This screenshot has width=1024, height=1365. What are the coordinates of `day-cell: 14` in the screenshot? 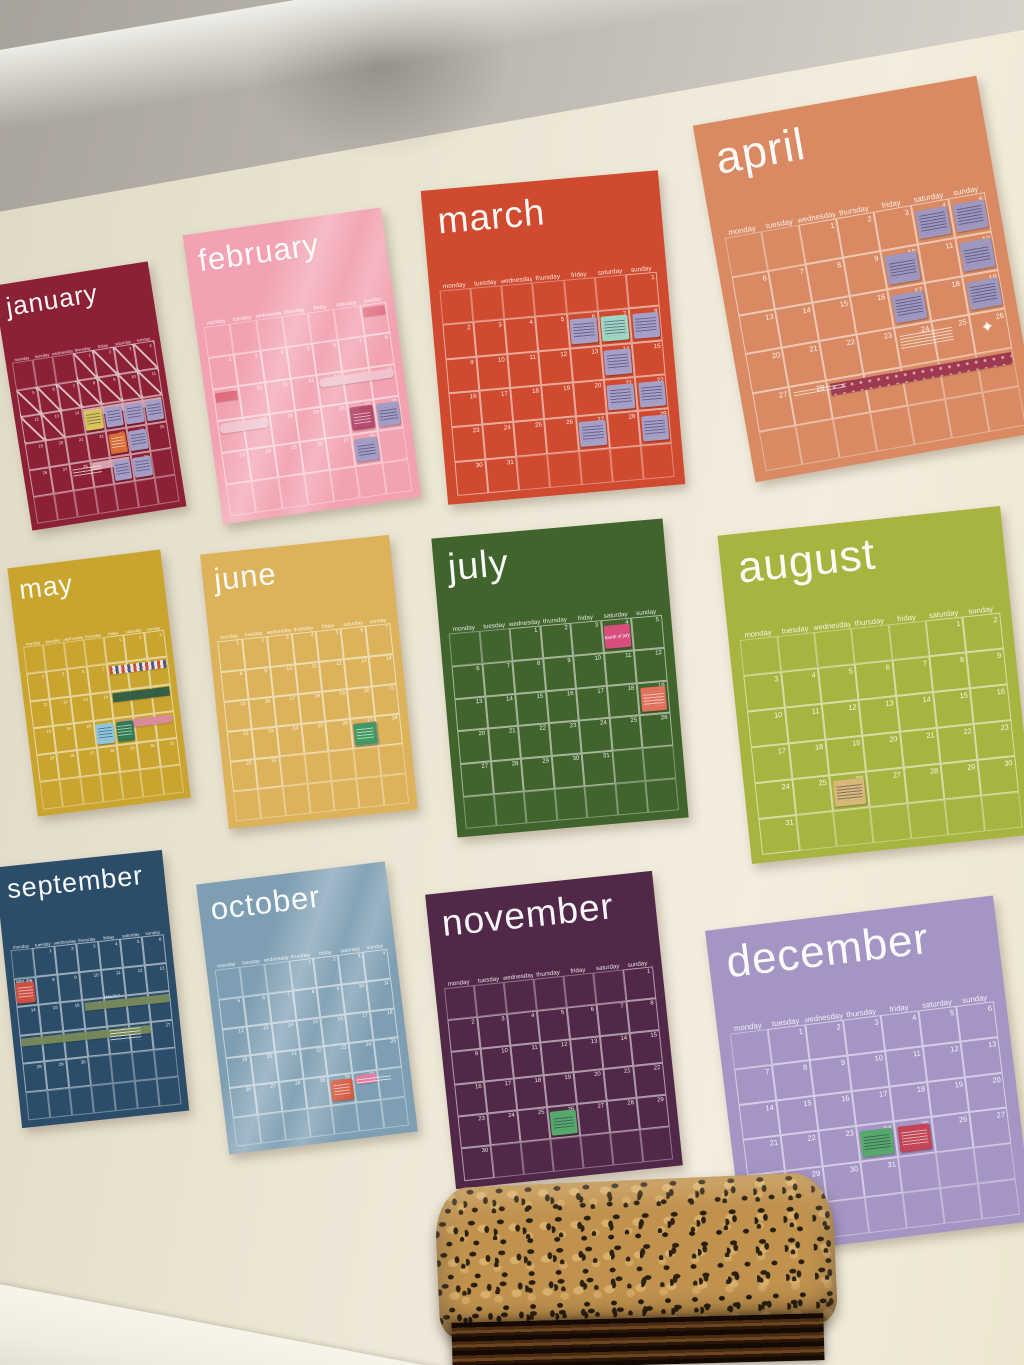 It's located at (502, 711).